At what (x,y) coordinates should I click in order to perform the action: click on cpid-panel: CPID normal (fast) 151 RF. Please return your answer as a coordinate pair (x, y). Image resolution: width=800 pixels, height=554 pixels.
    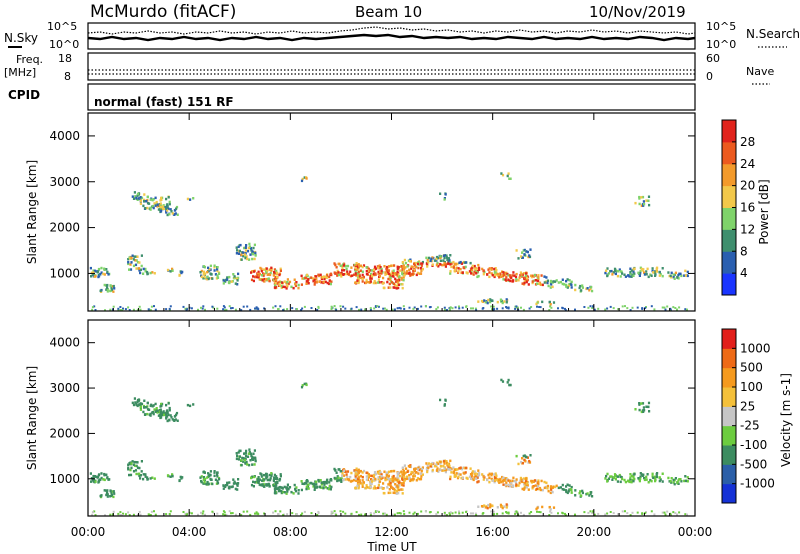
    Looking at the image, I should click on (352, 97).